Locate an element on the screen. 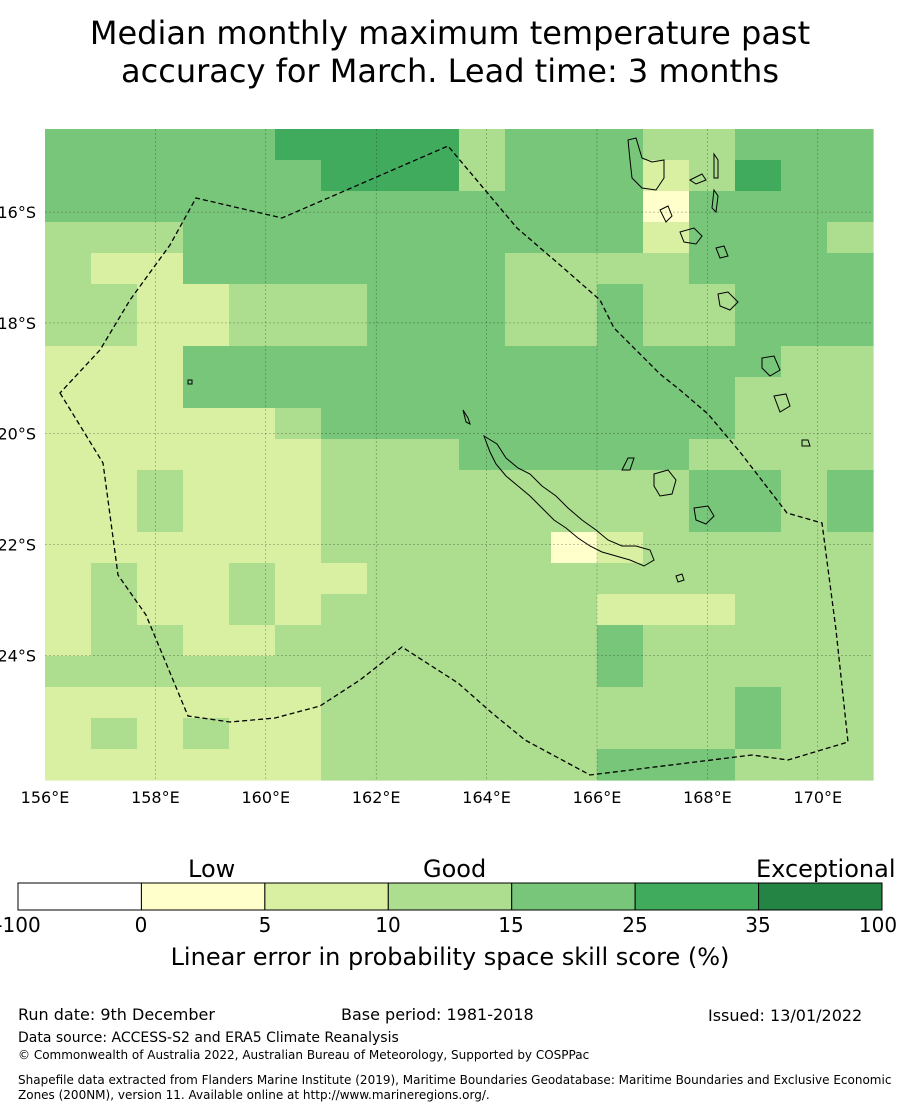 The image size is (900, 1110). title-line-2: accuracy for March. Lead time: 3 months is located at coordinates (450, 71).